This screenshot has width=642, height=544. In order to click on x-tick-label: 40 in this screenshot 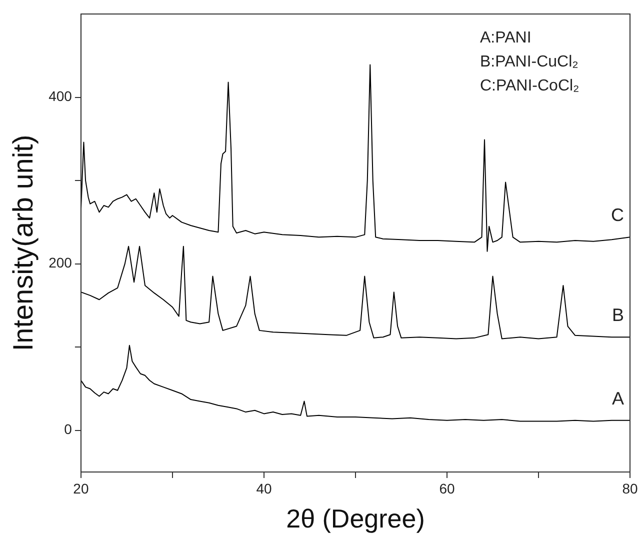, I will do `click(264, 488)`.